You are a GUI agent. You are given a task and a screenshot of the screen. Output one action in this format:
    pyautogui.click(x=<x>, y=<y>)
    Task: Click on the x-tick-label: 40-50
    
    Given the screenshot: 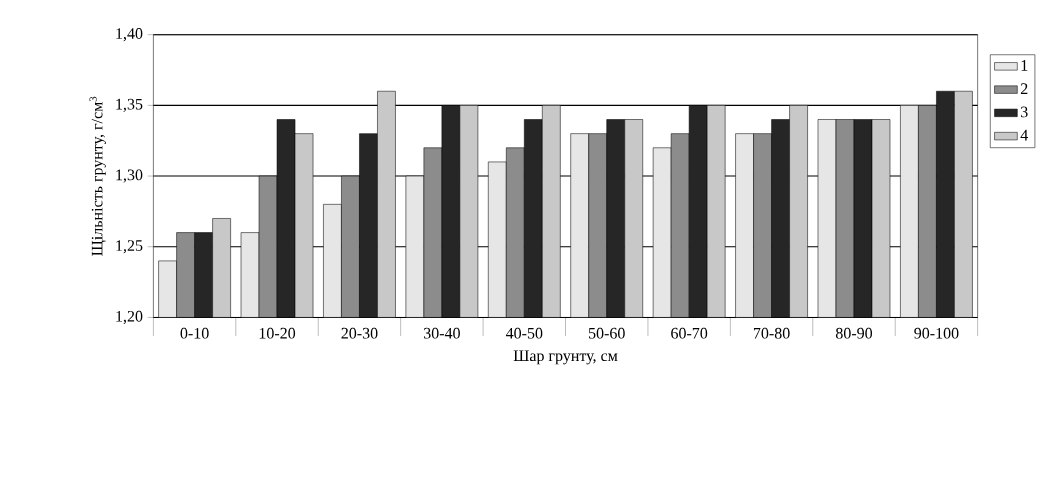 What is the action you would take?
    pyautogui.click(x=524, y=333)
    